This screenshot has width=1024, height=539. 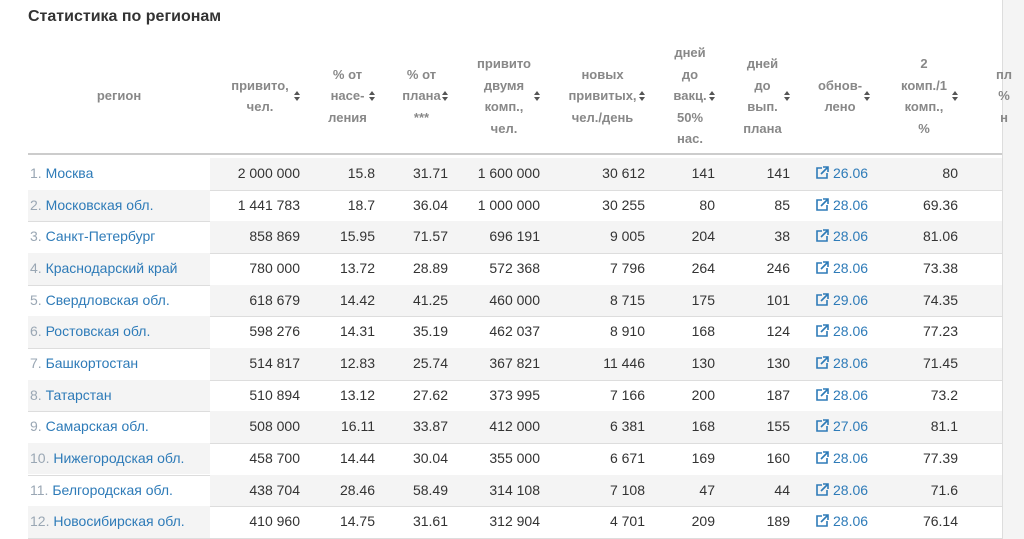 What do you see at coordinates (851, 426) in the screenshot?
I see `updated-link: 27.06` at bounding box center [851, 426].